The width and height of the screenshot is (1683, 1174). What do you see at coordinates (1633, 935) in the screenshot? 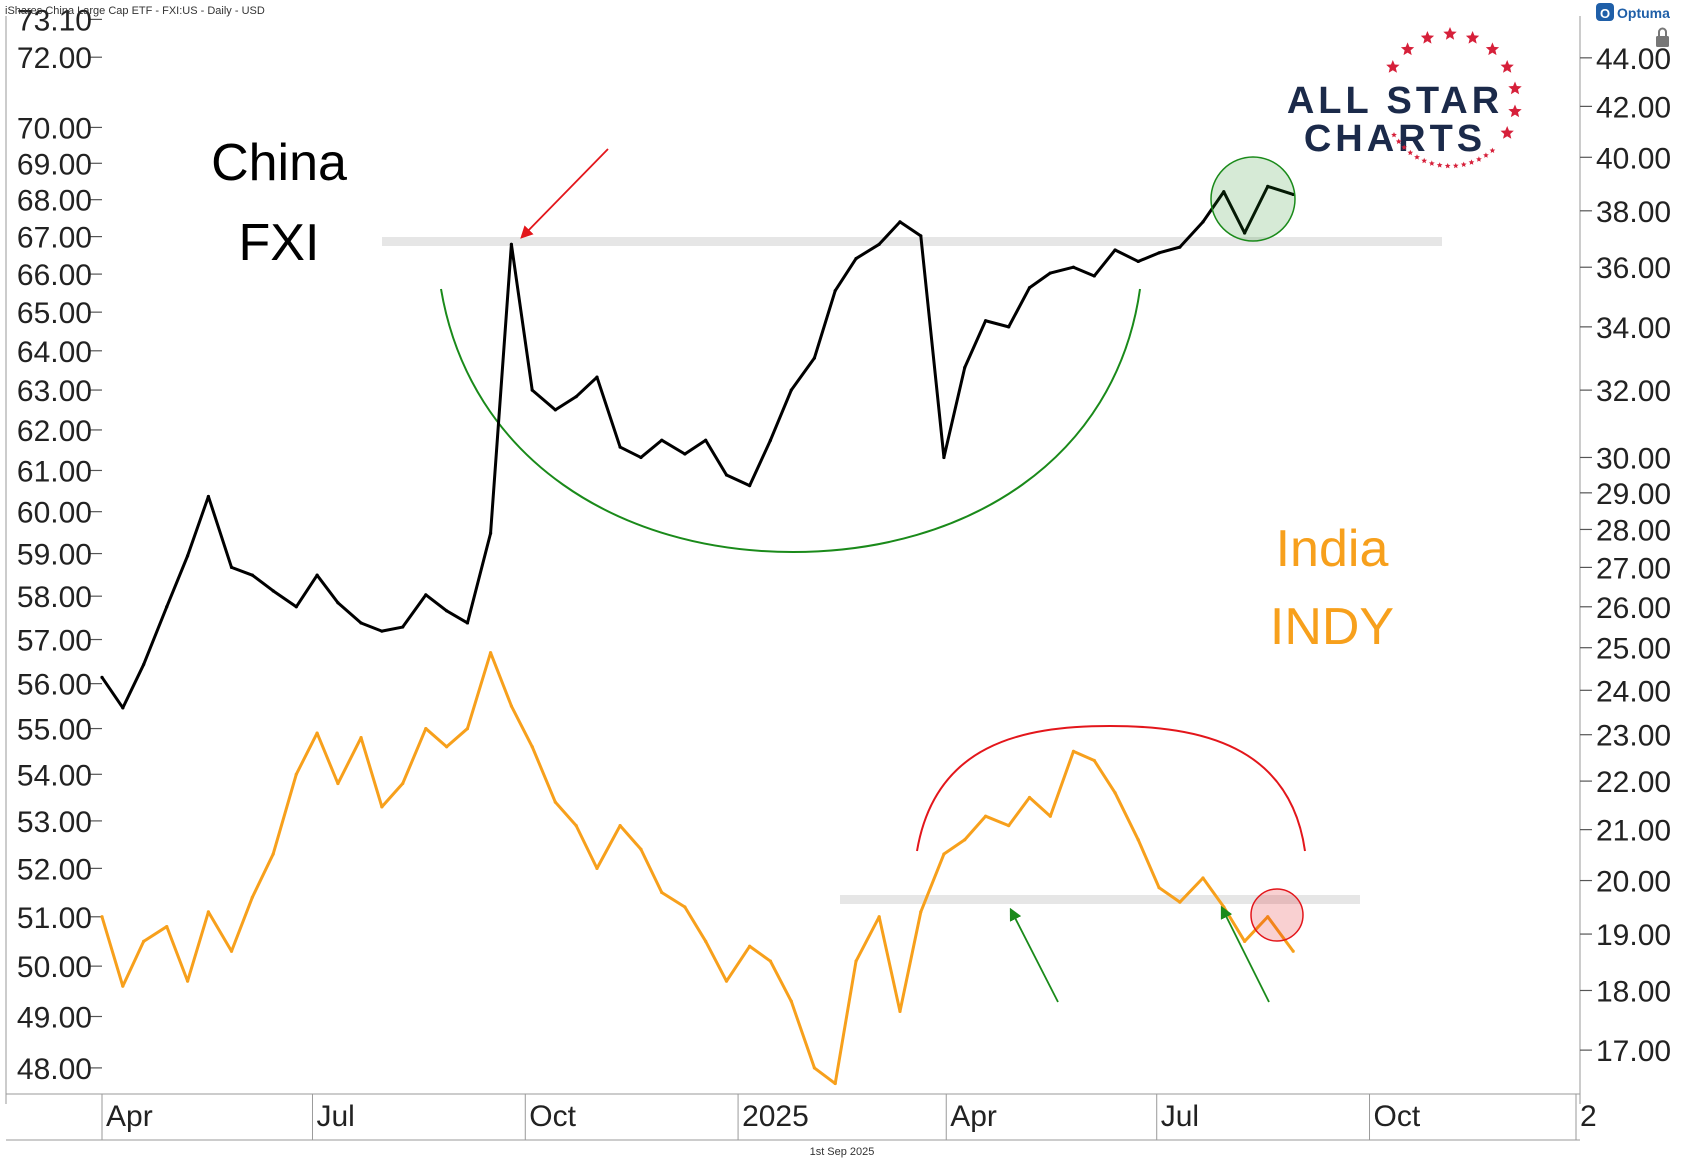
I see `right-tick-label: 19.00` at bounding box center [1633, 935].